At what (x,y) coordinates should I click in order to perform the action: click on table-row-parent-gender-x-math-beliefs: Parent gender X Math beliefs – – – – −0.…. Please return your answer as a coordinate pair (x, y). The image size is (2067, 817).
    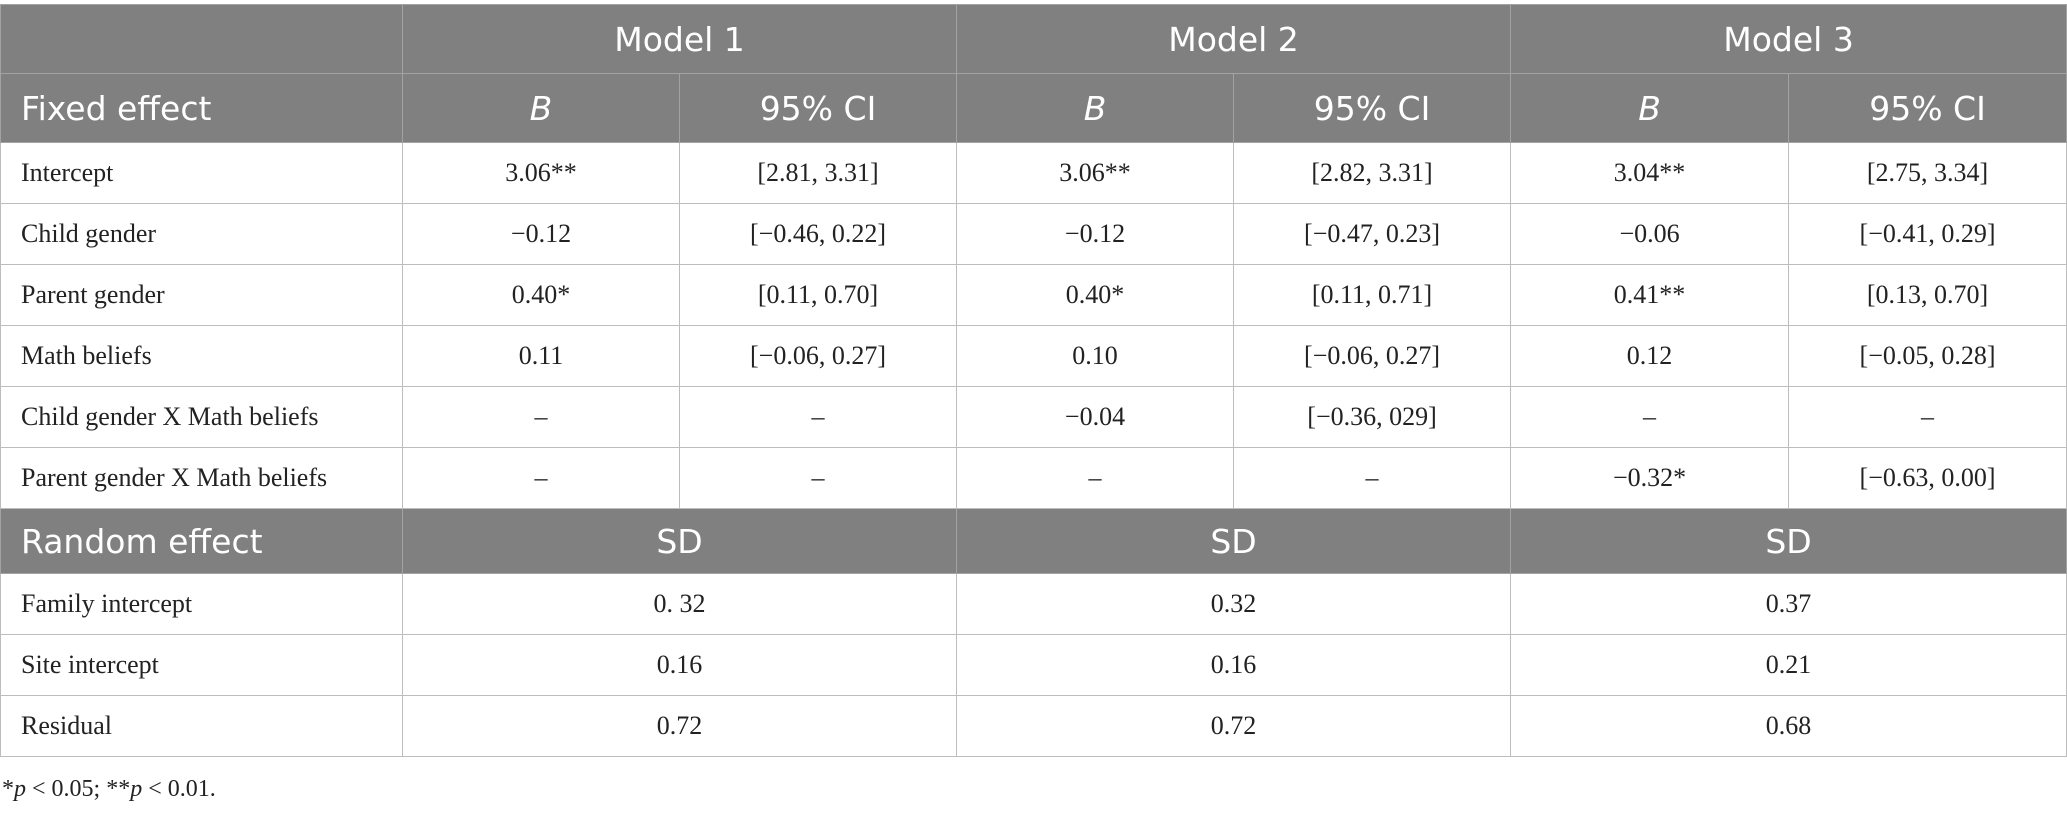
    Looking at the image, I should click on (1033, 478).